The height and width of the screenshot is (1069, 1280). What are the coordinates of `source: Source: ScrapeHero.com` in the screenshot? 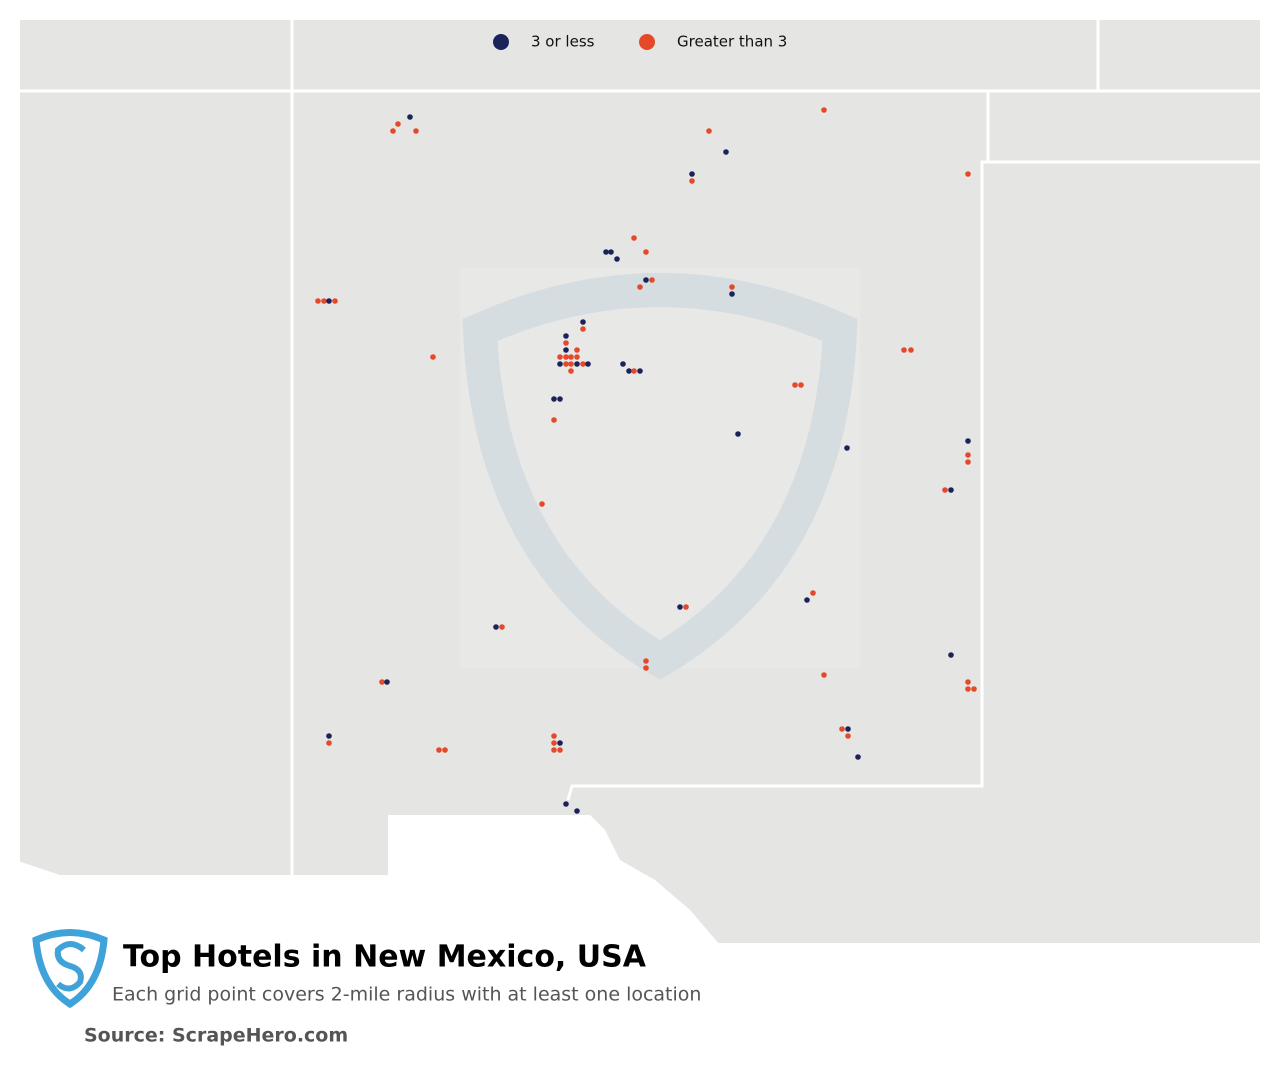 It's located at (216, 1036).